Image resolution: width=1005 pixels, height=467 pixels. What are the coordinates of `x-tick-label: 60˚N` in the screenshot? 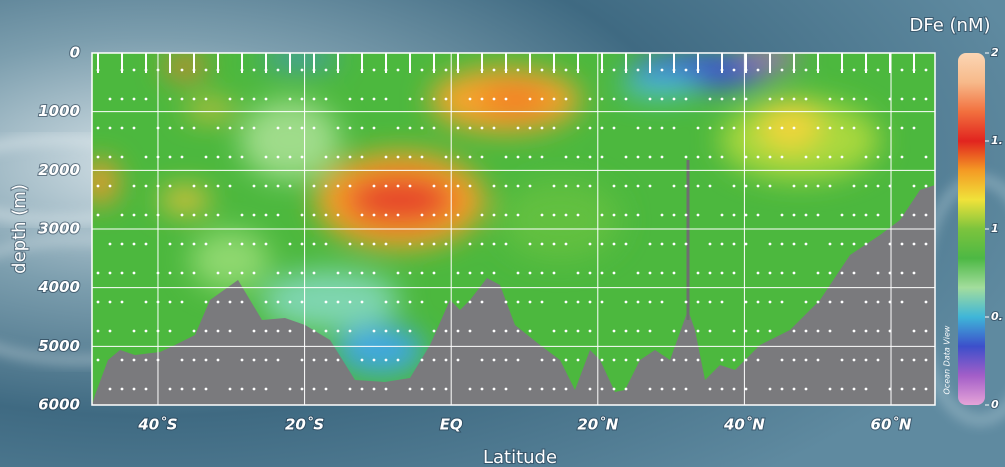 It's located at (891, 425).